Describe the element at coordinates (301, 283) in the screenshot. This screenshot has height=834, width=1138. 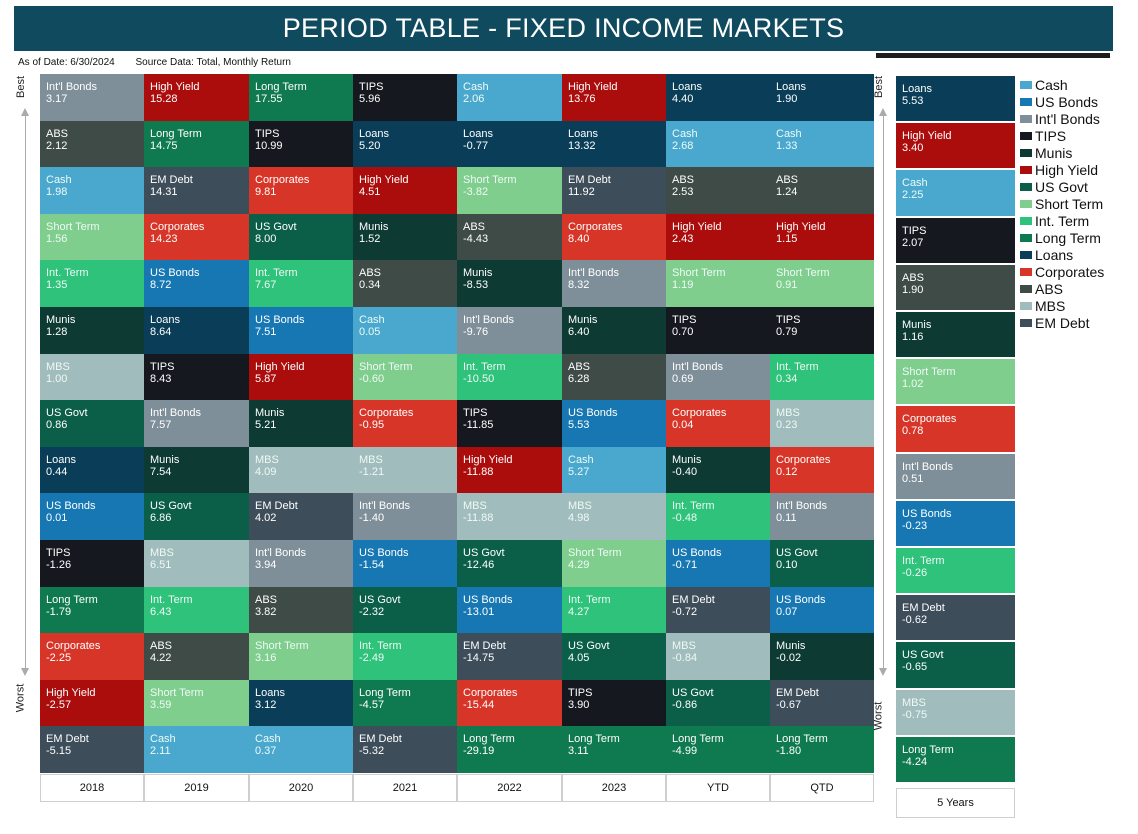
I see `rank-cell: Int. Term 7.67` at that location.